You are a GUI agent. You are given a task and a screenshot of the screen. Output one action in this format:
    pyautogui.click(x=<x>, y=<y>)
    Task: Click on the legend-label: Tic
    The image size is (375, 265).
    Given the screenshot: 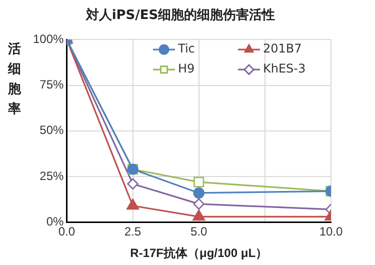 What is the action you would take?
    pyautogui.click(x=186, y=49)
    